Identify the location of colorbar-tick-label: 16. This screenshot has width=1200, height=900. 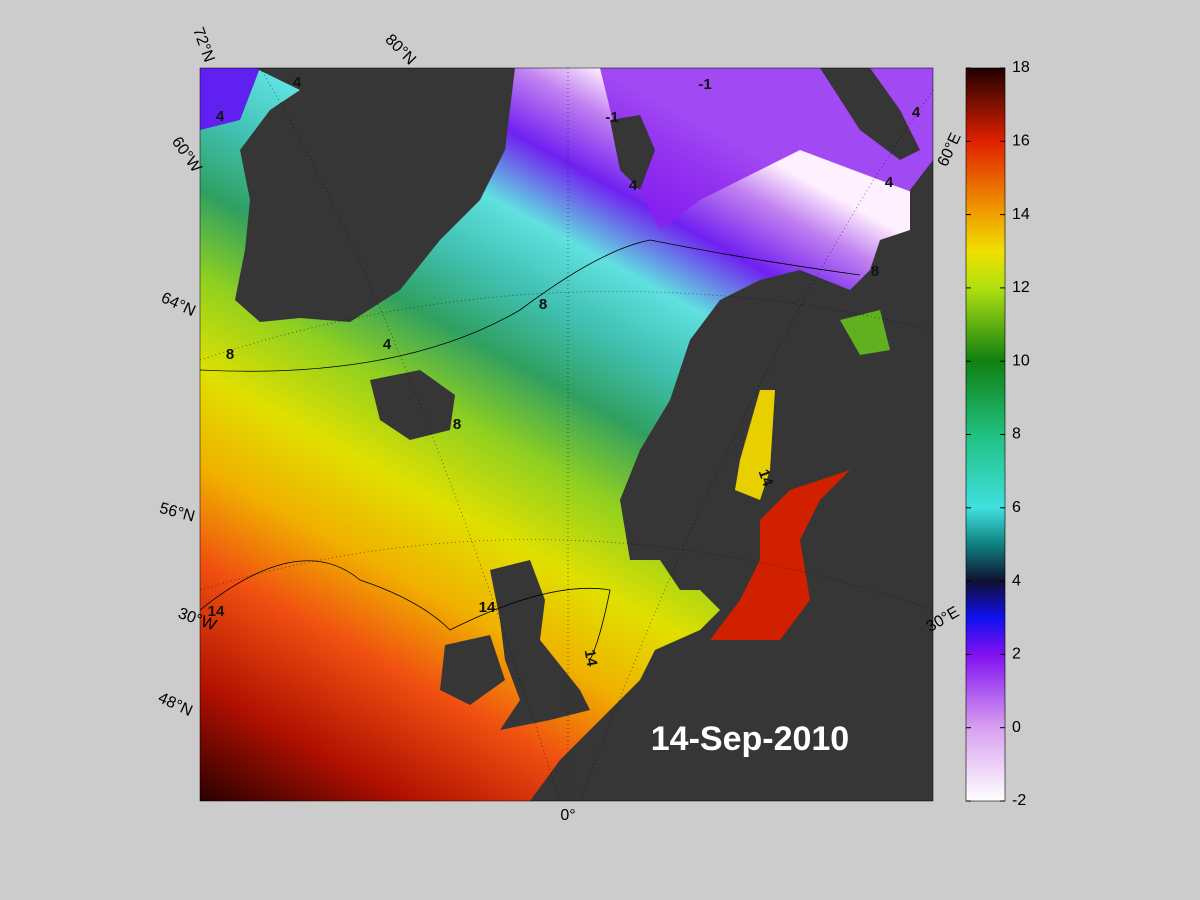
(1021, 141).